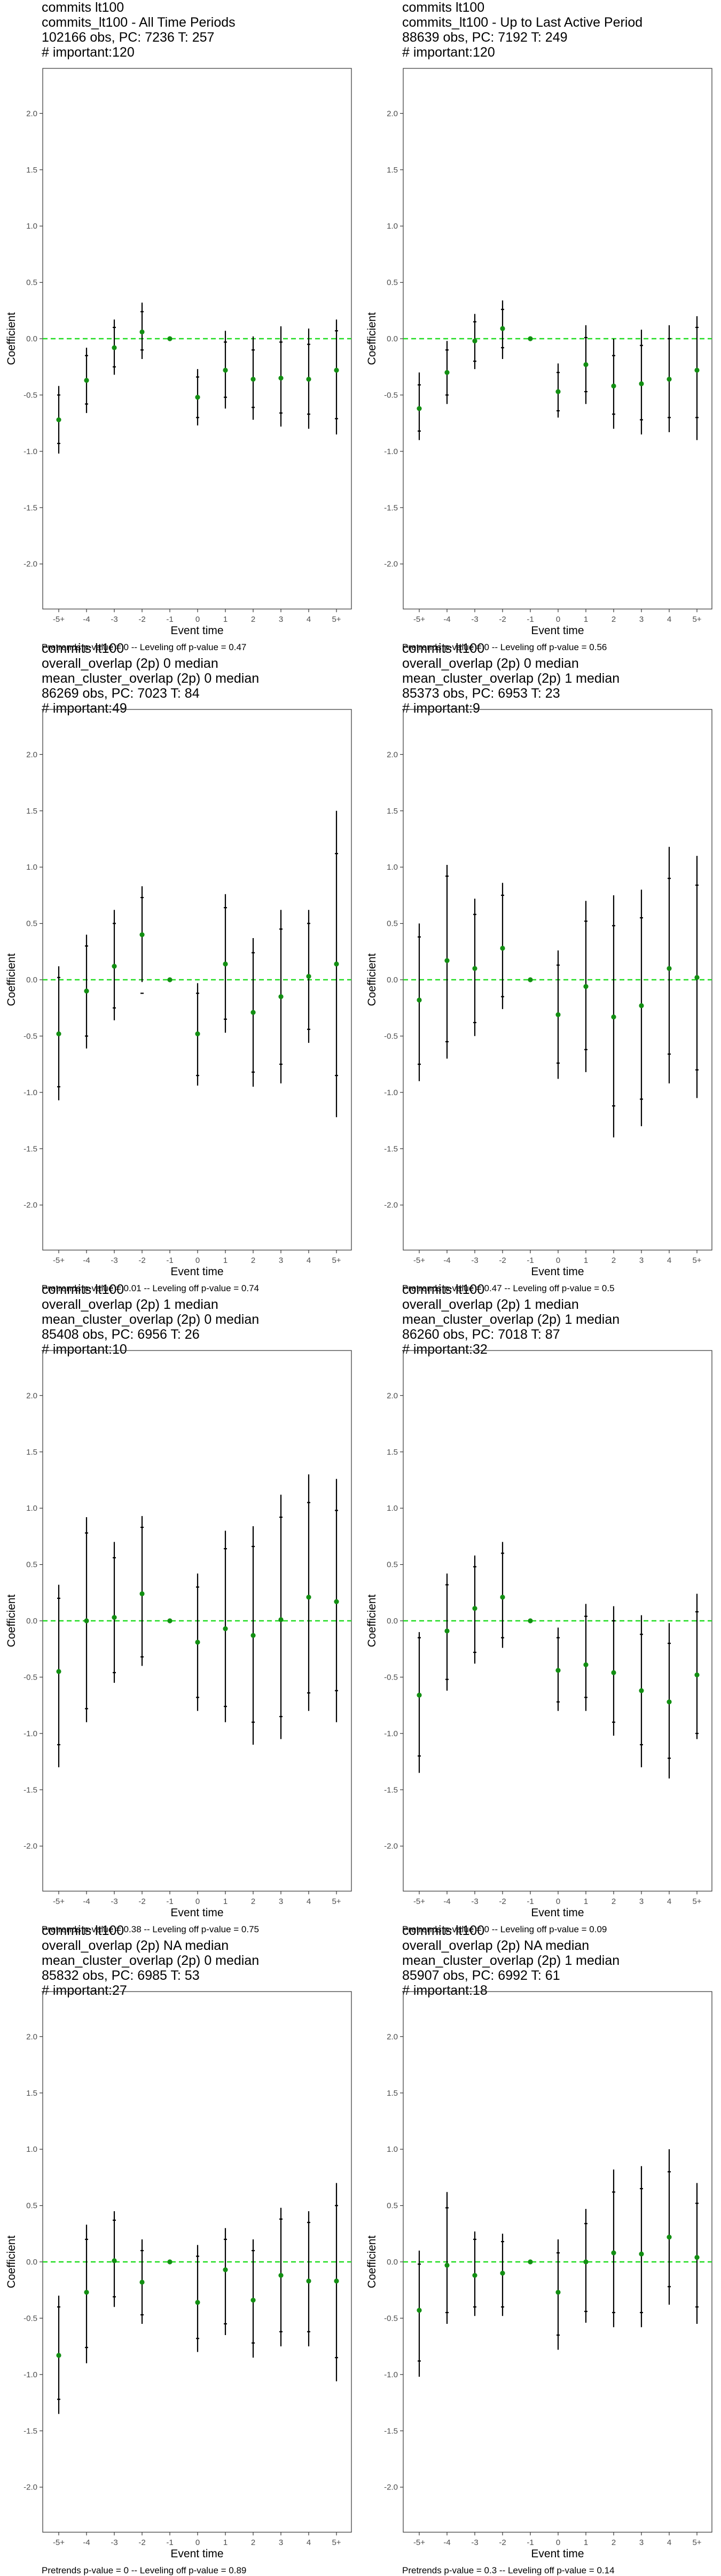 The height and width of the screenshot is (2576, 721). Describe the element at coordinates (481, 1334) in the screenshot. I see `chart-title-line: 86260 obs, PC: 7018 T: 87` at that location.